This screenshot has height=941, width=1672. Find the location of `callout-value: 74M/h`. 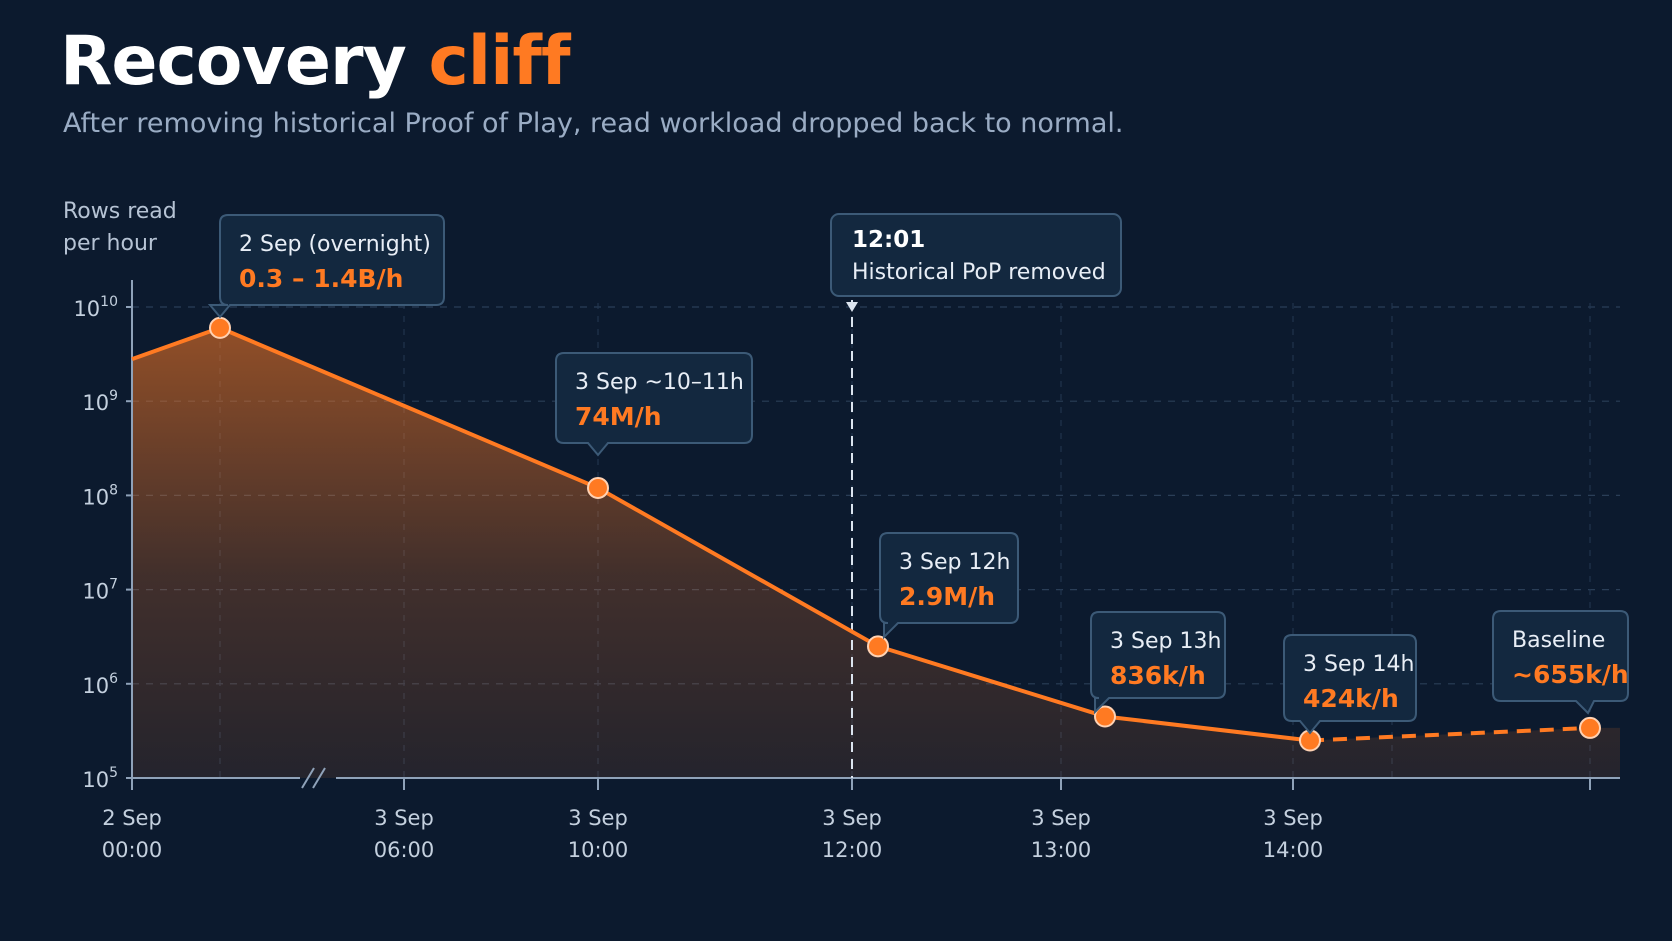

callout-value: 74M/h is located at coordinates (618, 416).